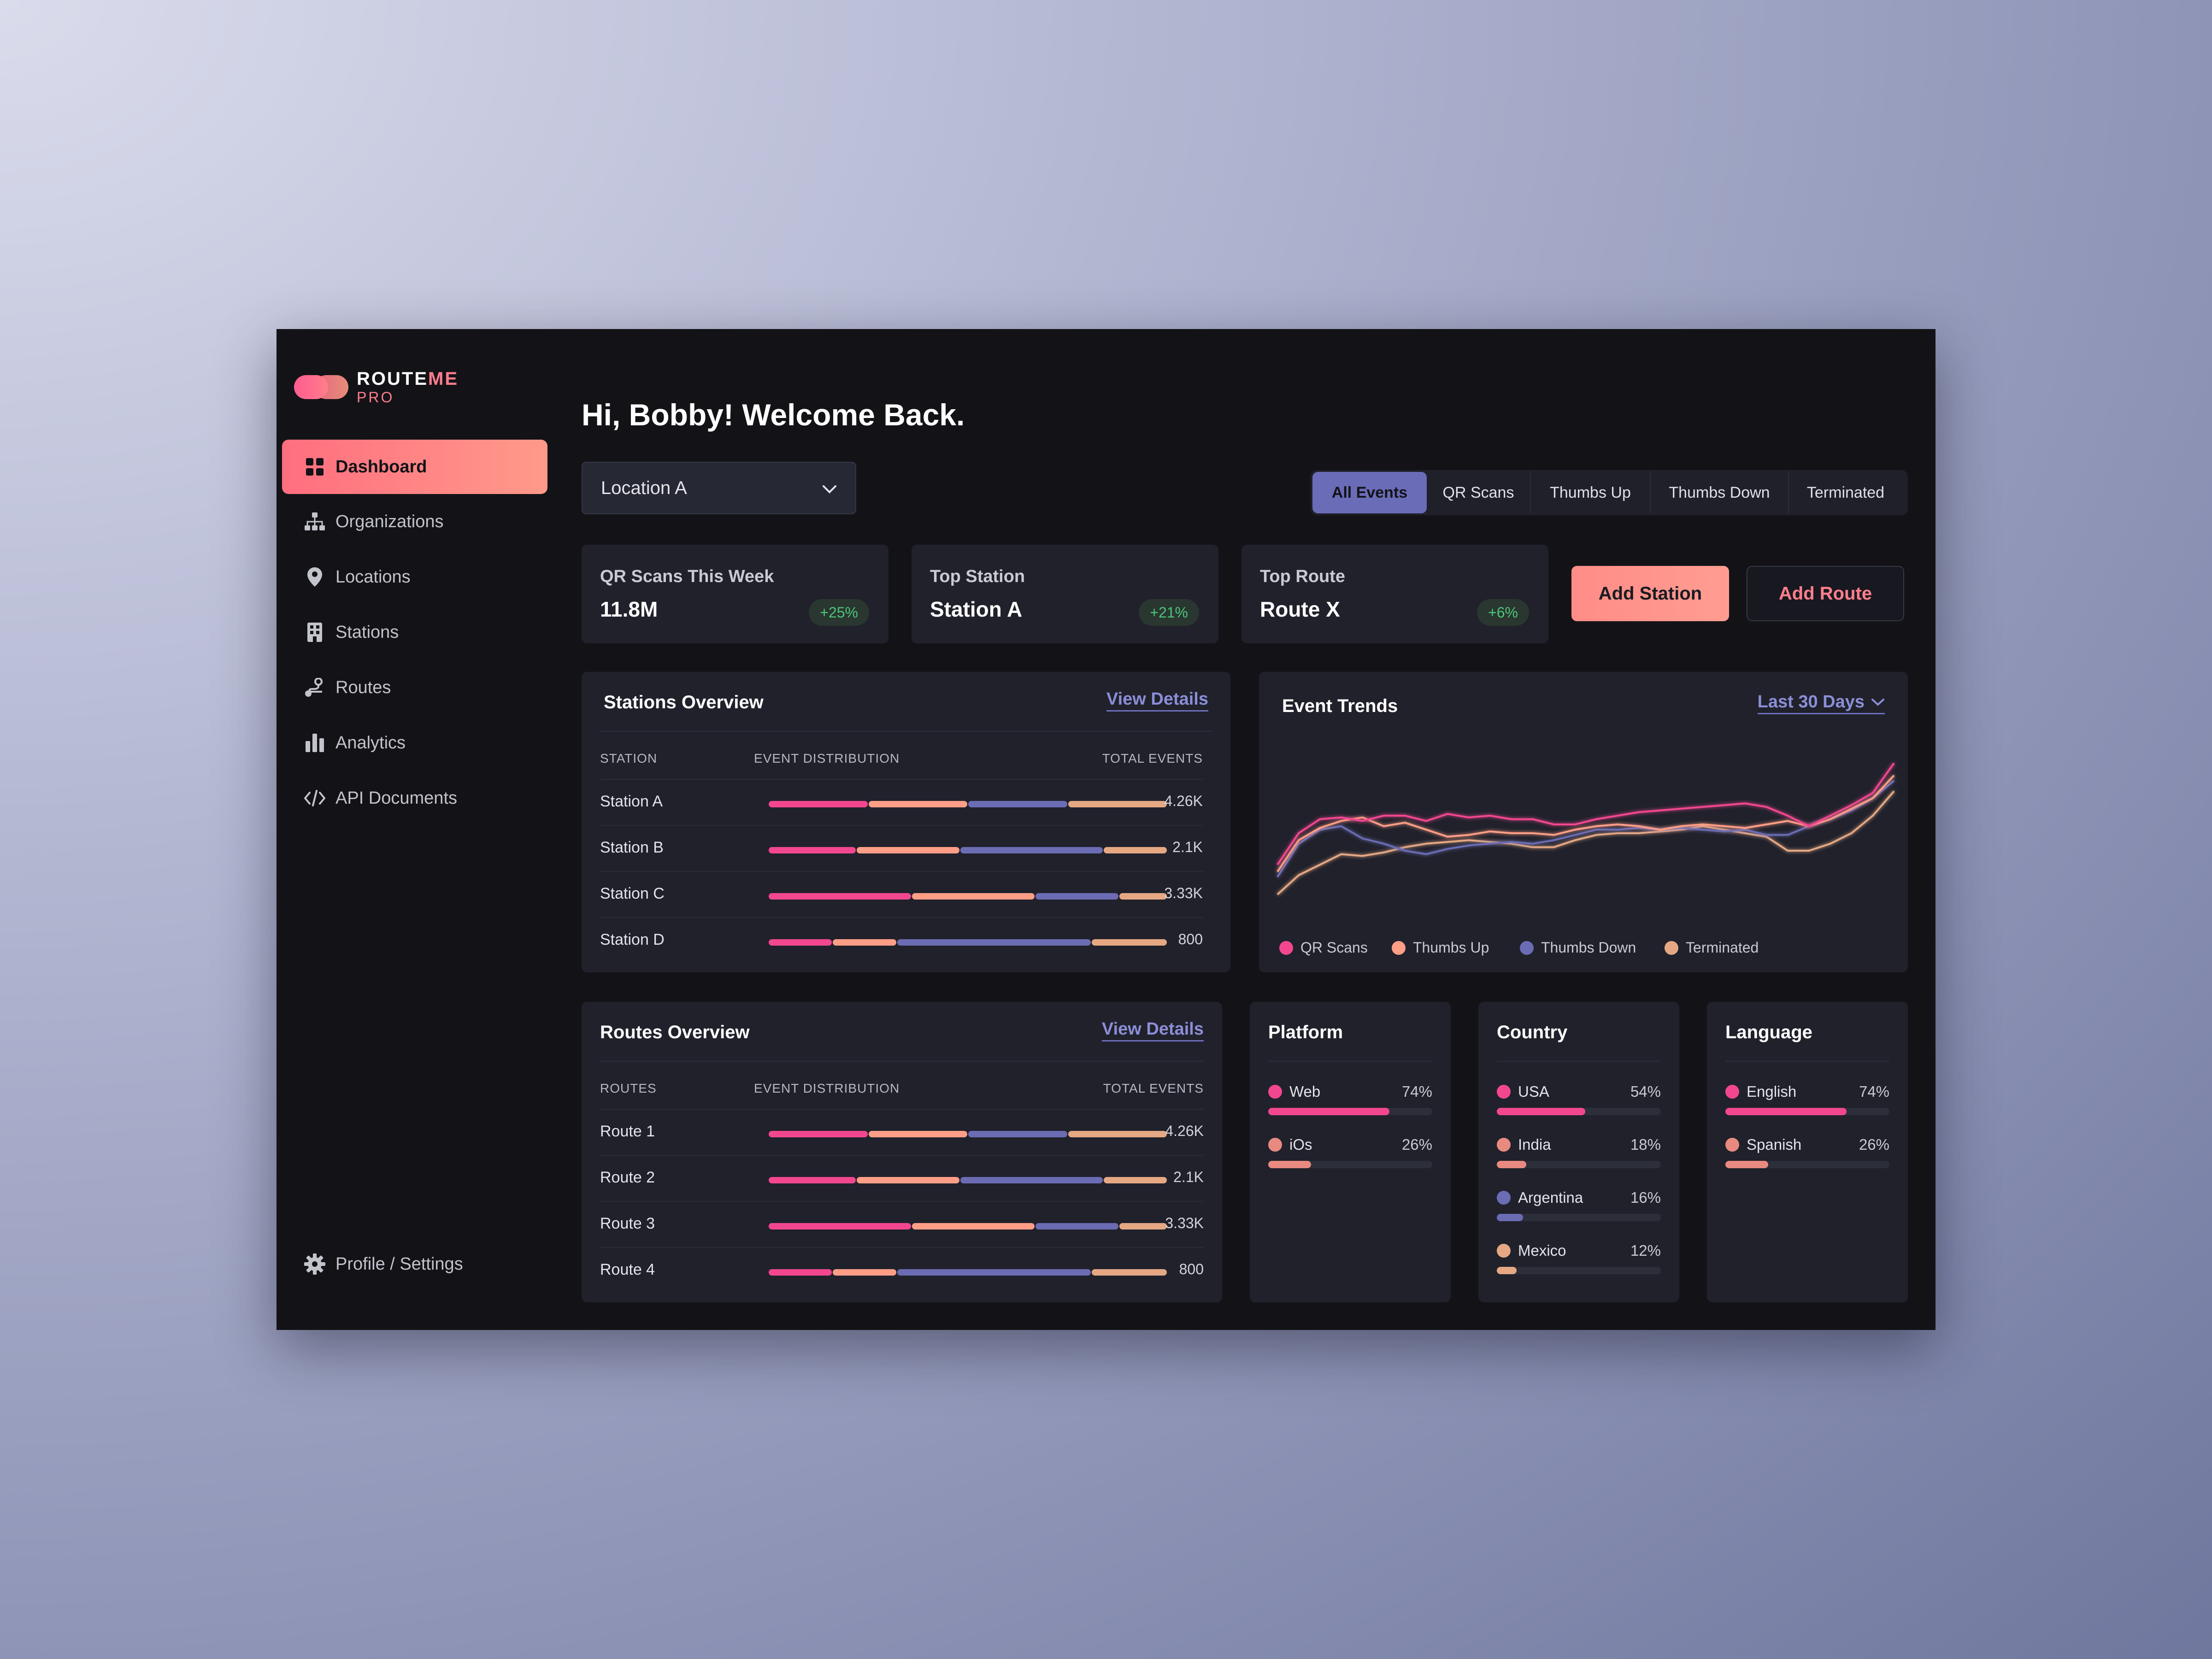 This screenshot has height=1659, width=2212. What do you see at coordinates (414, 521) in the screenshot?
I see `sidebar-item-organizations: Organizations` at bounding box center [414, 521].